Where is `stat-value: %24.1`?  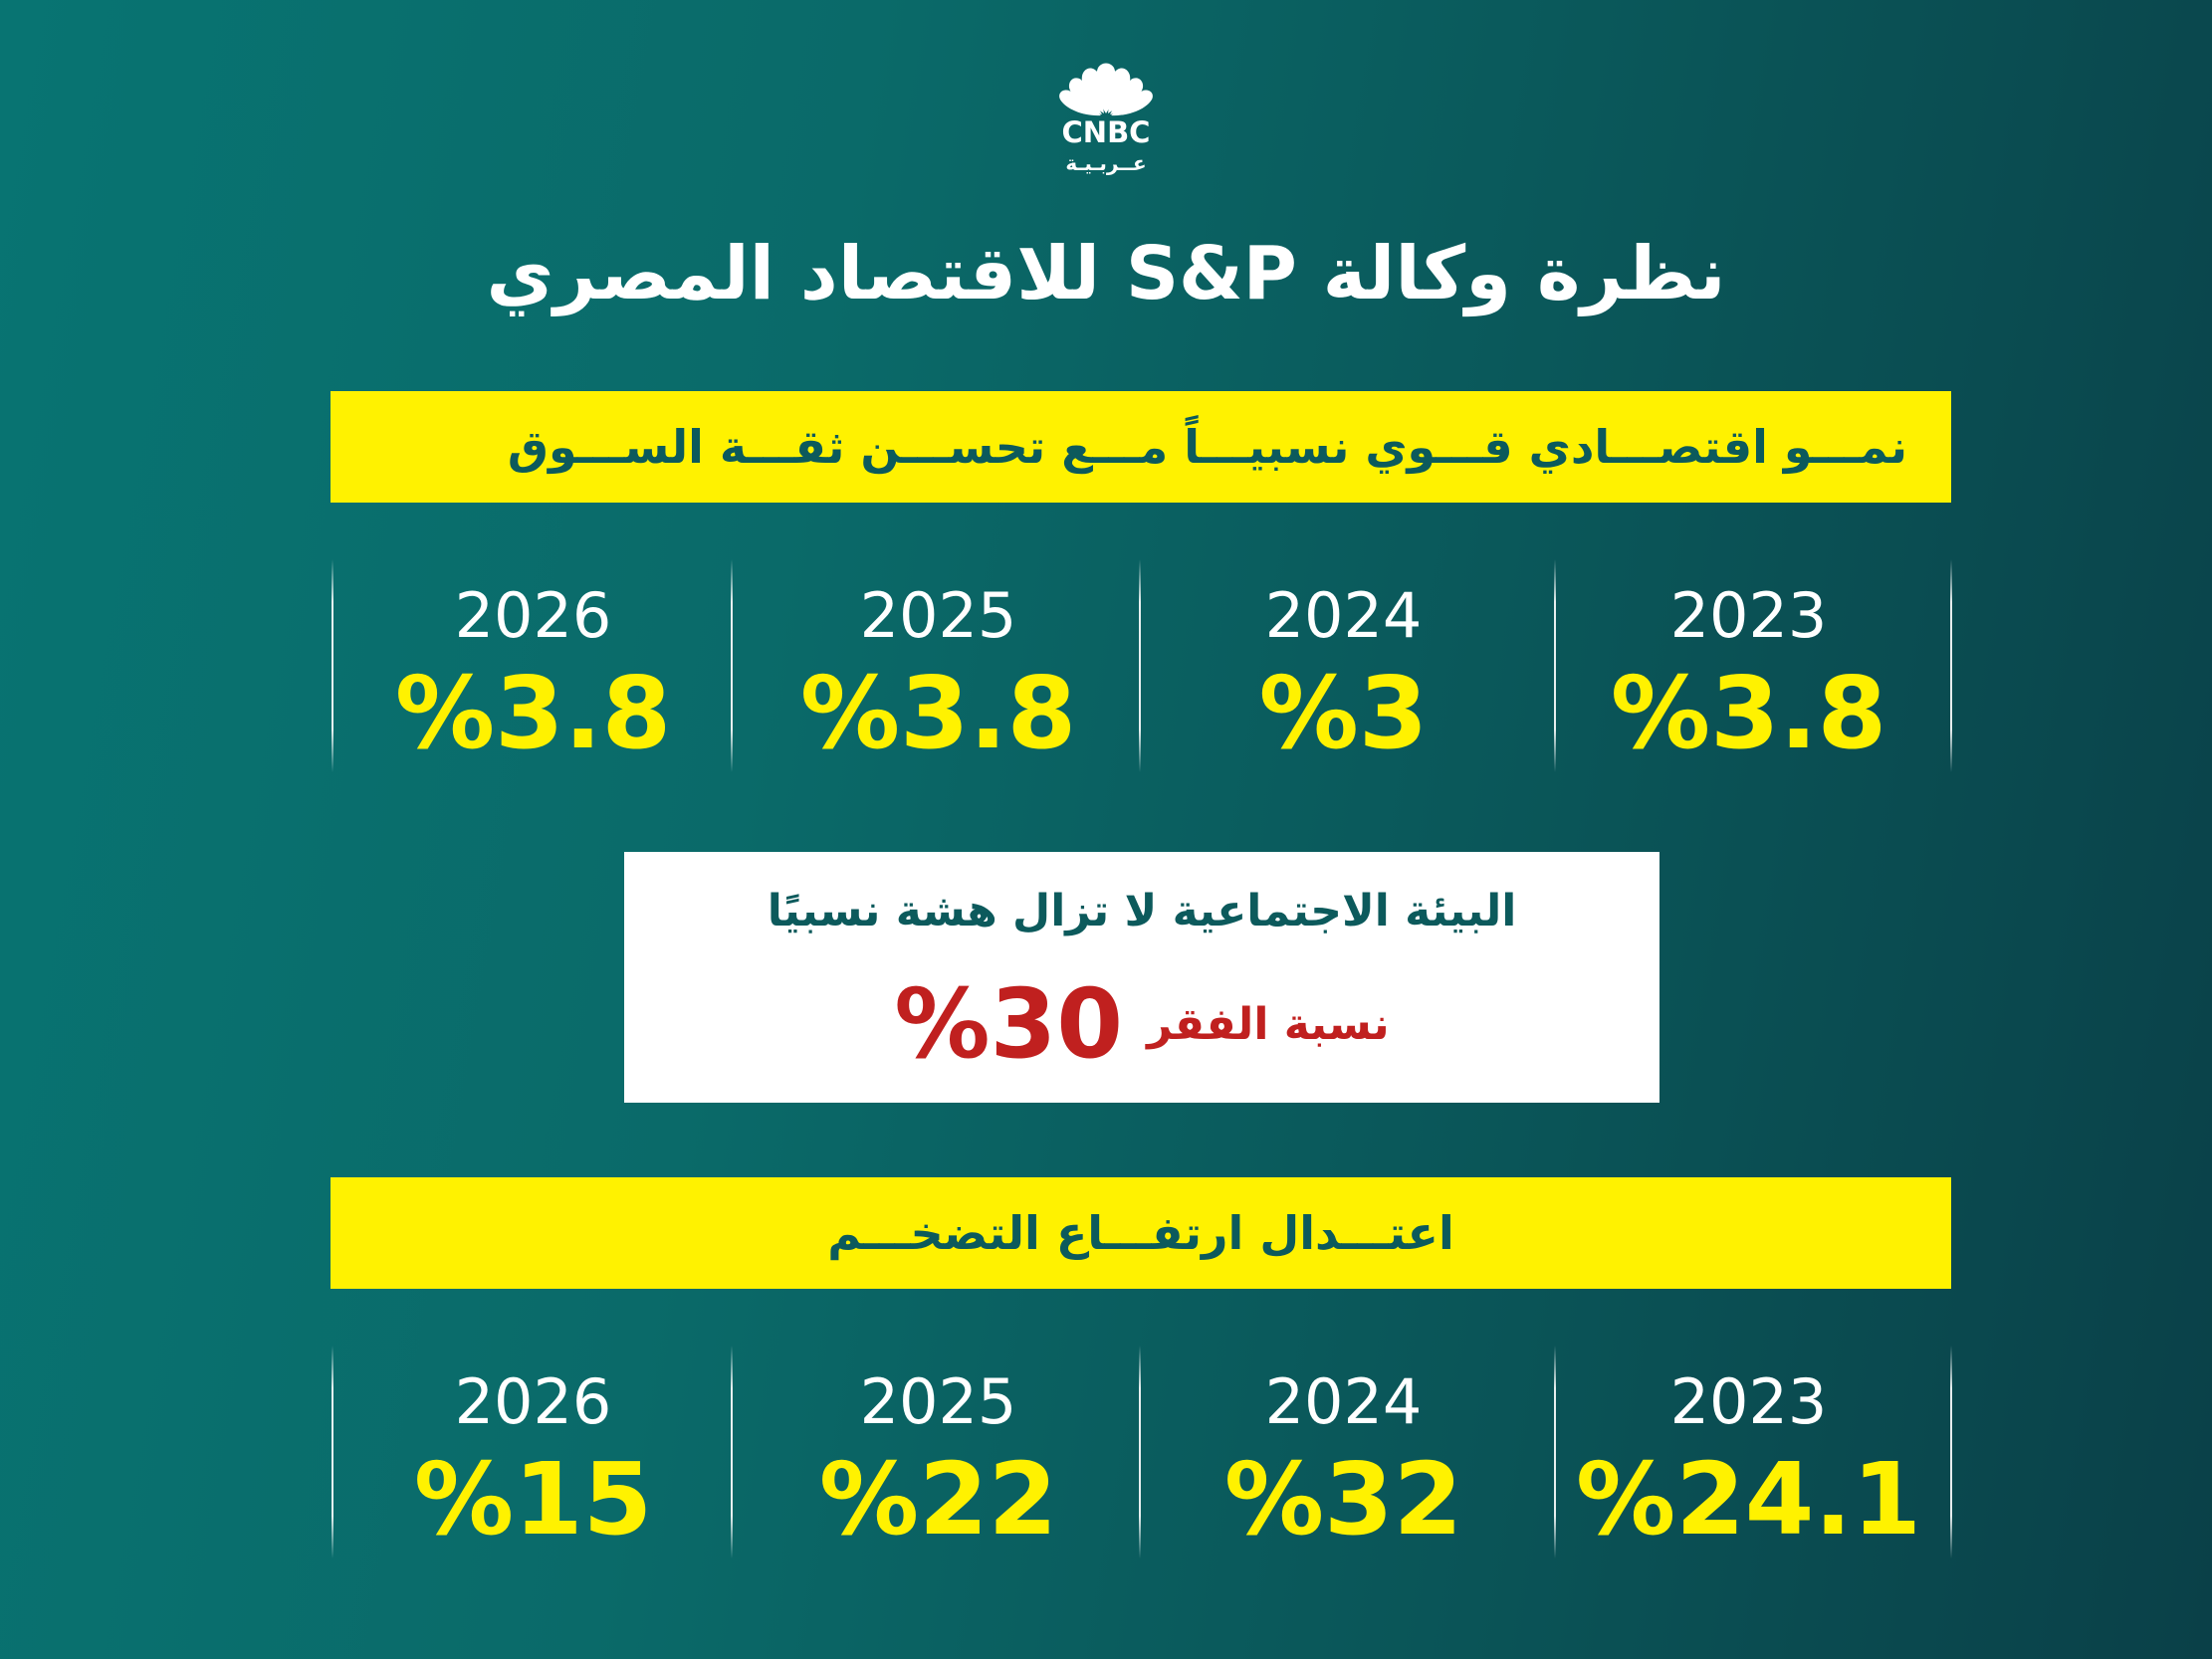 stat-value: %24.1 is located at coordinates (1748, 1499).